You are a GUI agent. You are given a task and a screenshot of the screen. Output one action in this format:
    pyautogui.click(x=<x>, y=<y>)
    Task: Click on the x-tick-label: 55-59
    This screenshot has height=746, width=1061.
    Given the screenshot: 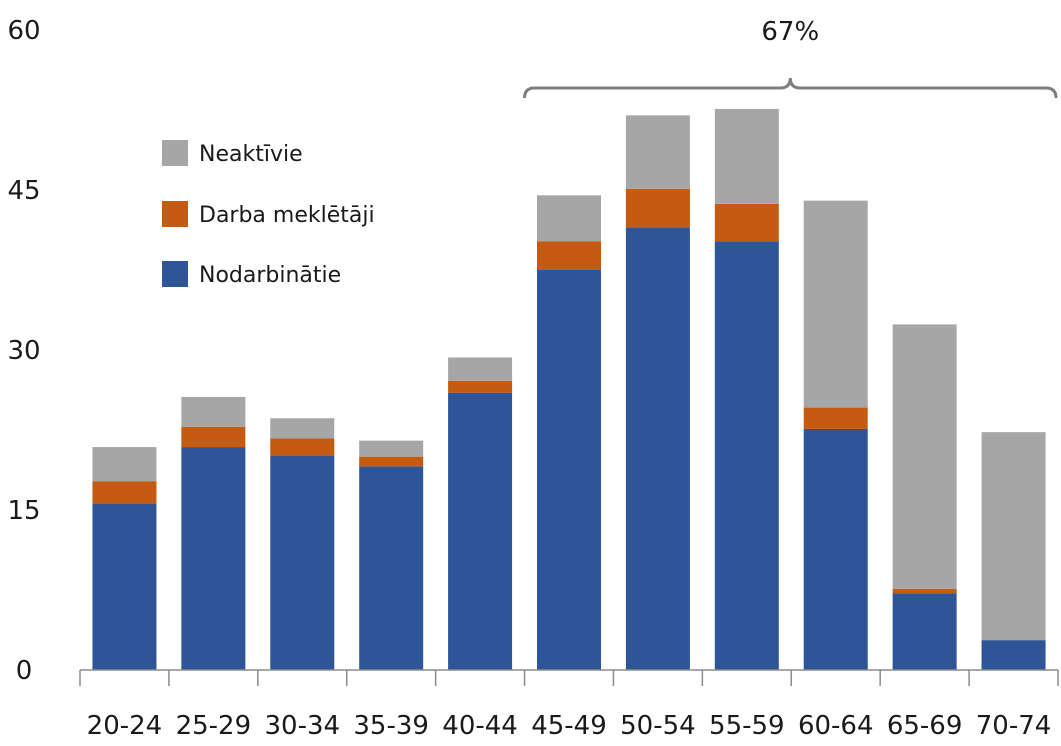 What is the action you would take?
    pyautogui.click(x=747, y=726)
    